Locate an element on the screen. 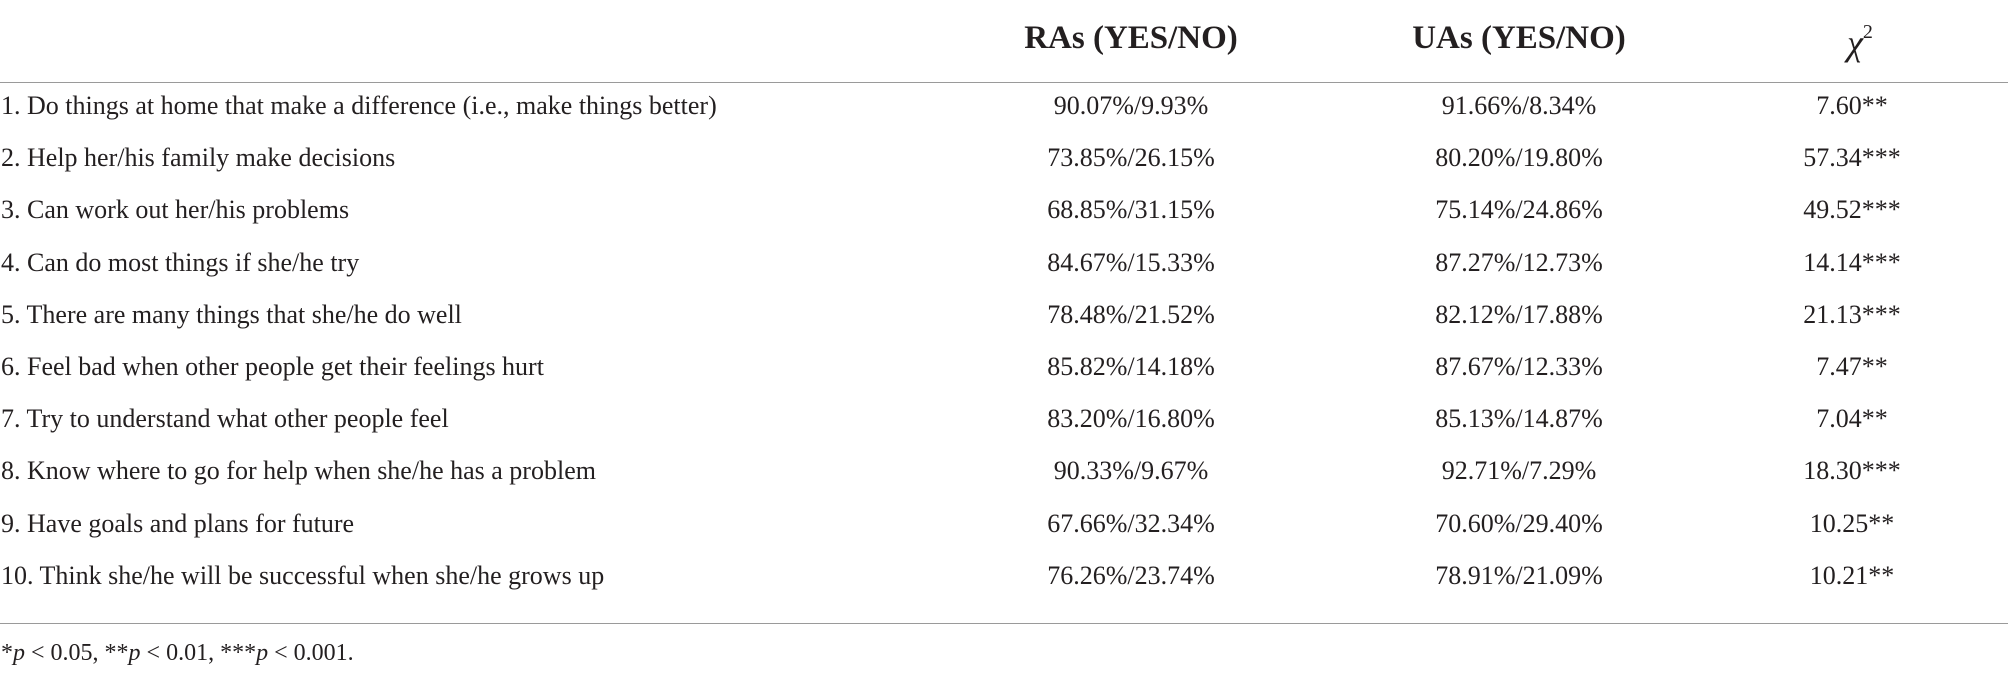 The image size is (2008, 677). row-ras-value: 85.82%/14.18% is located at coordinates (1131, 366).